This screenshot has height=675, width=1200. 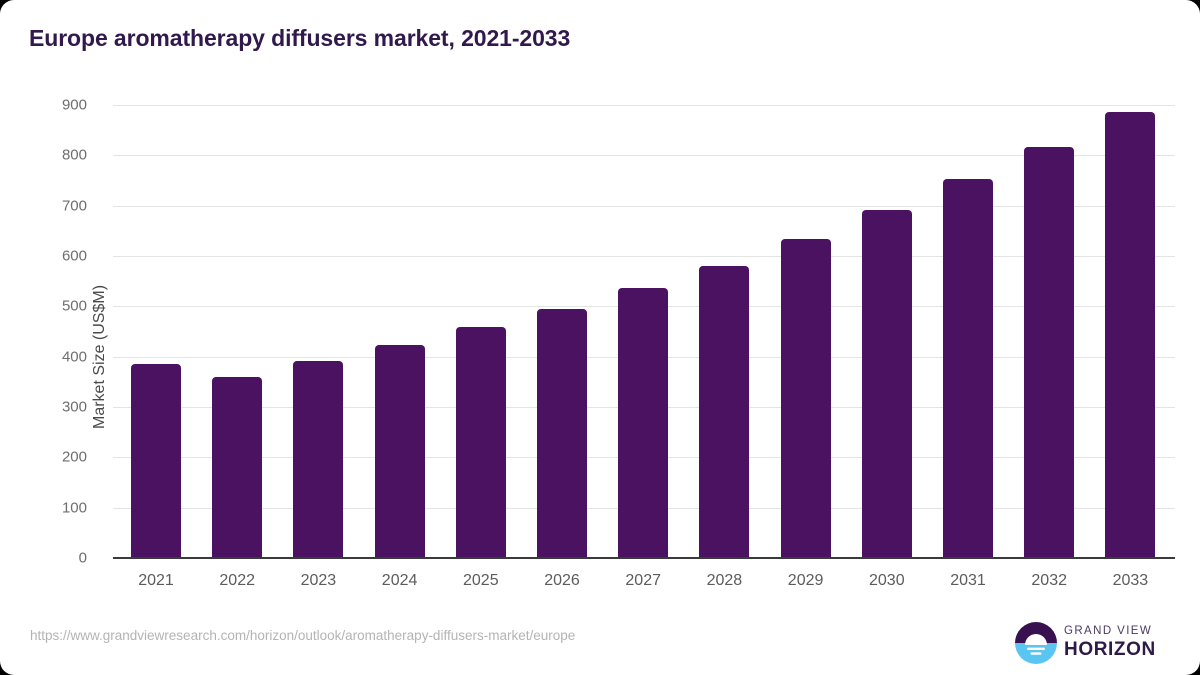 I want to click on logo-text-top: GRAND VIEW, so click(x=1108, y=631).